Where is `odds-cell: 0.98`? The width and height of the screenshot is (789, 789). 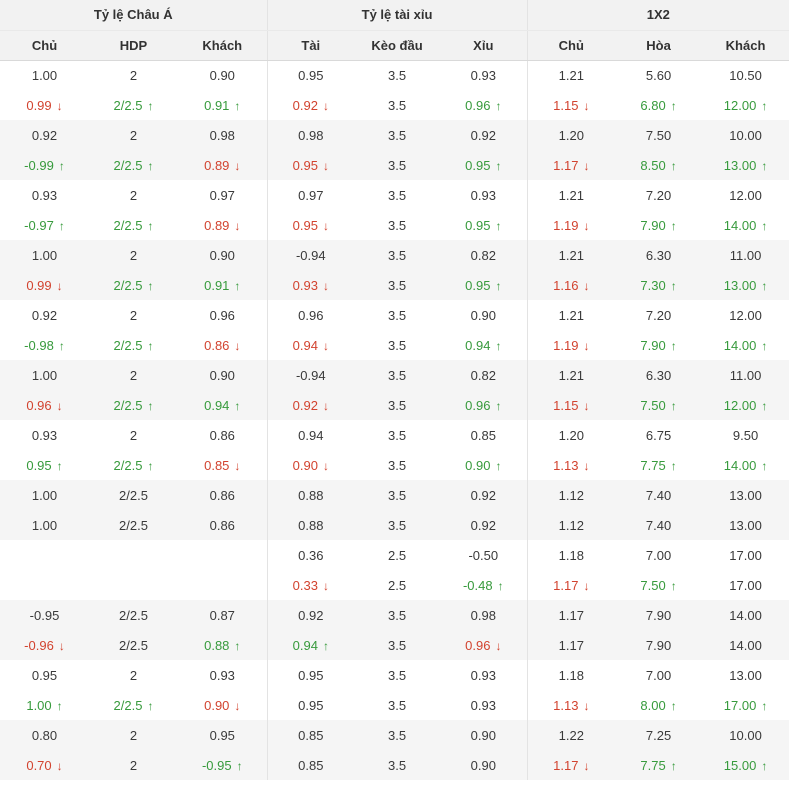
odds-cell: 0.98 is located at coordinates (484, 615).